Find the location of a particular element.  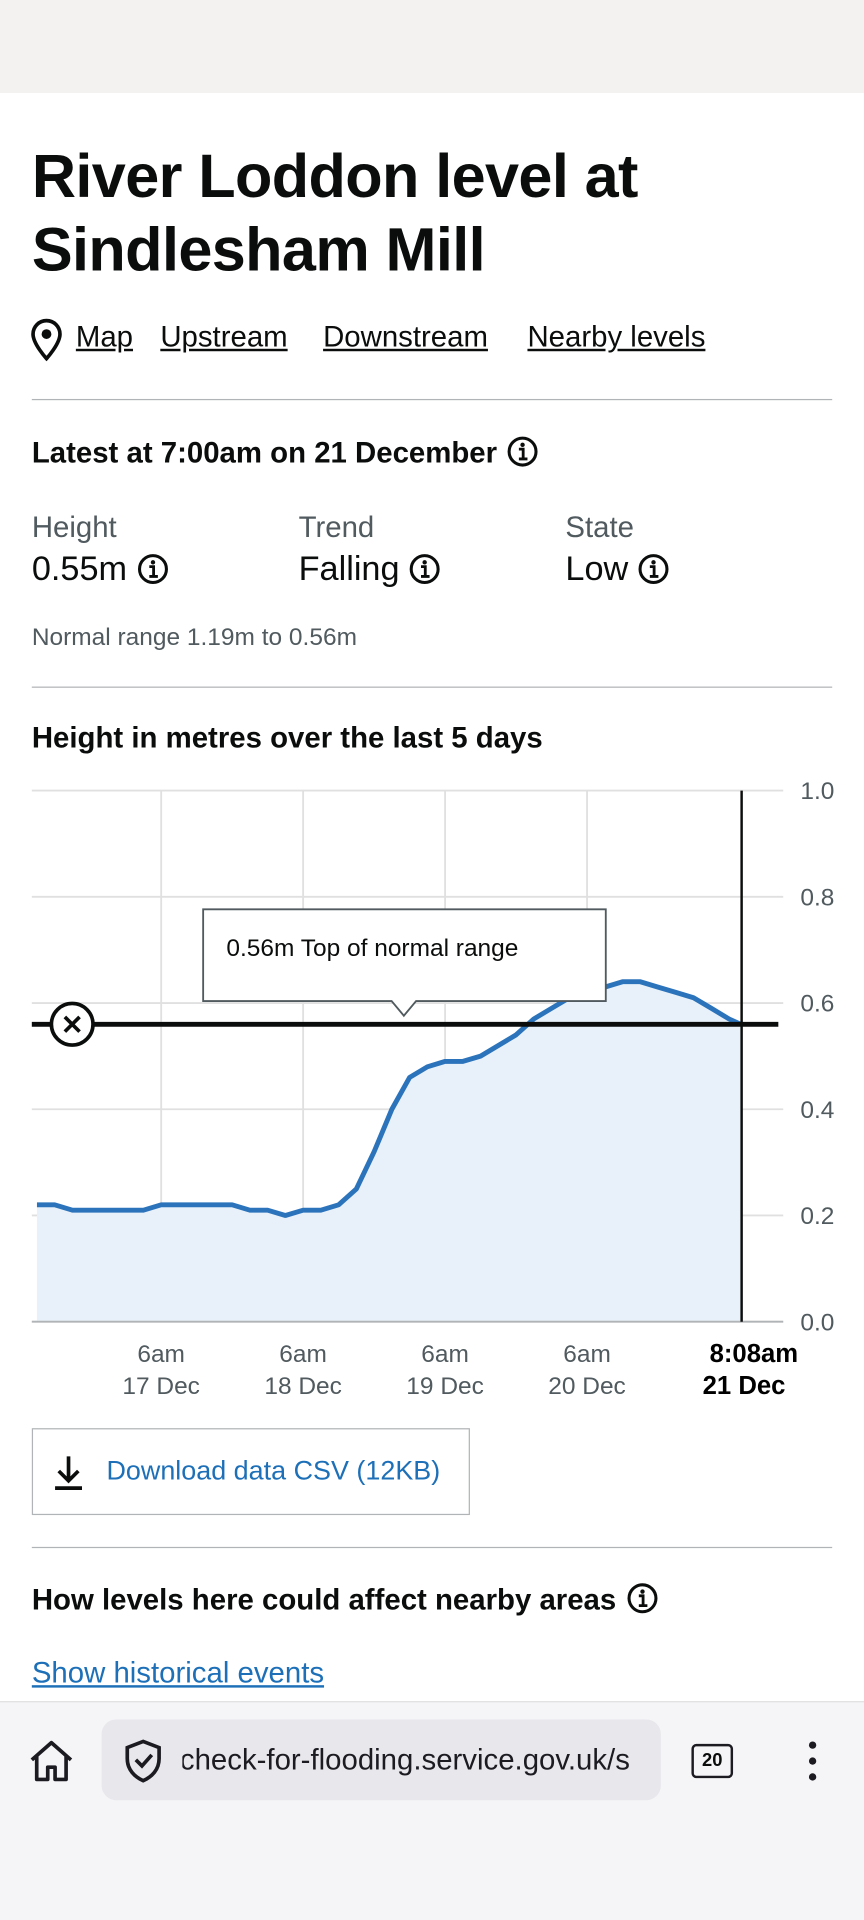

download-text: Download data CSV (12KB) is located at coordinates (273, 1470).